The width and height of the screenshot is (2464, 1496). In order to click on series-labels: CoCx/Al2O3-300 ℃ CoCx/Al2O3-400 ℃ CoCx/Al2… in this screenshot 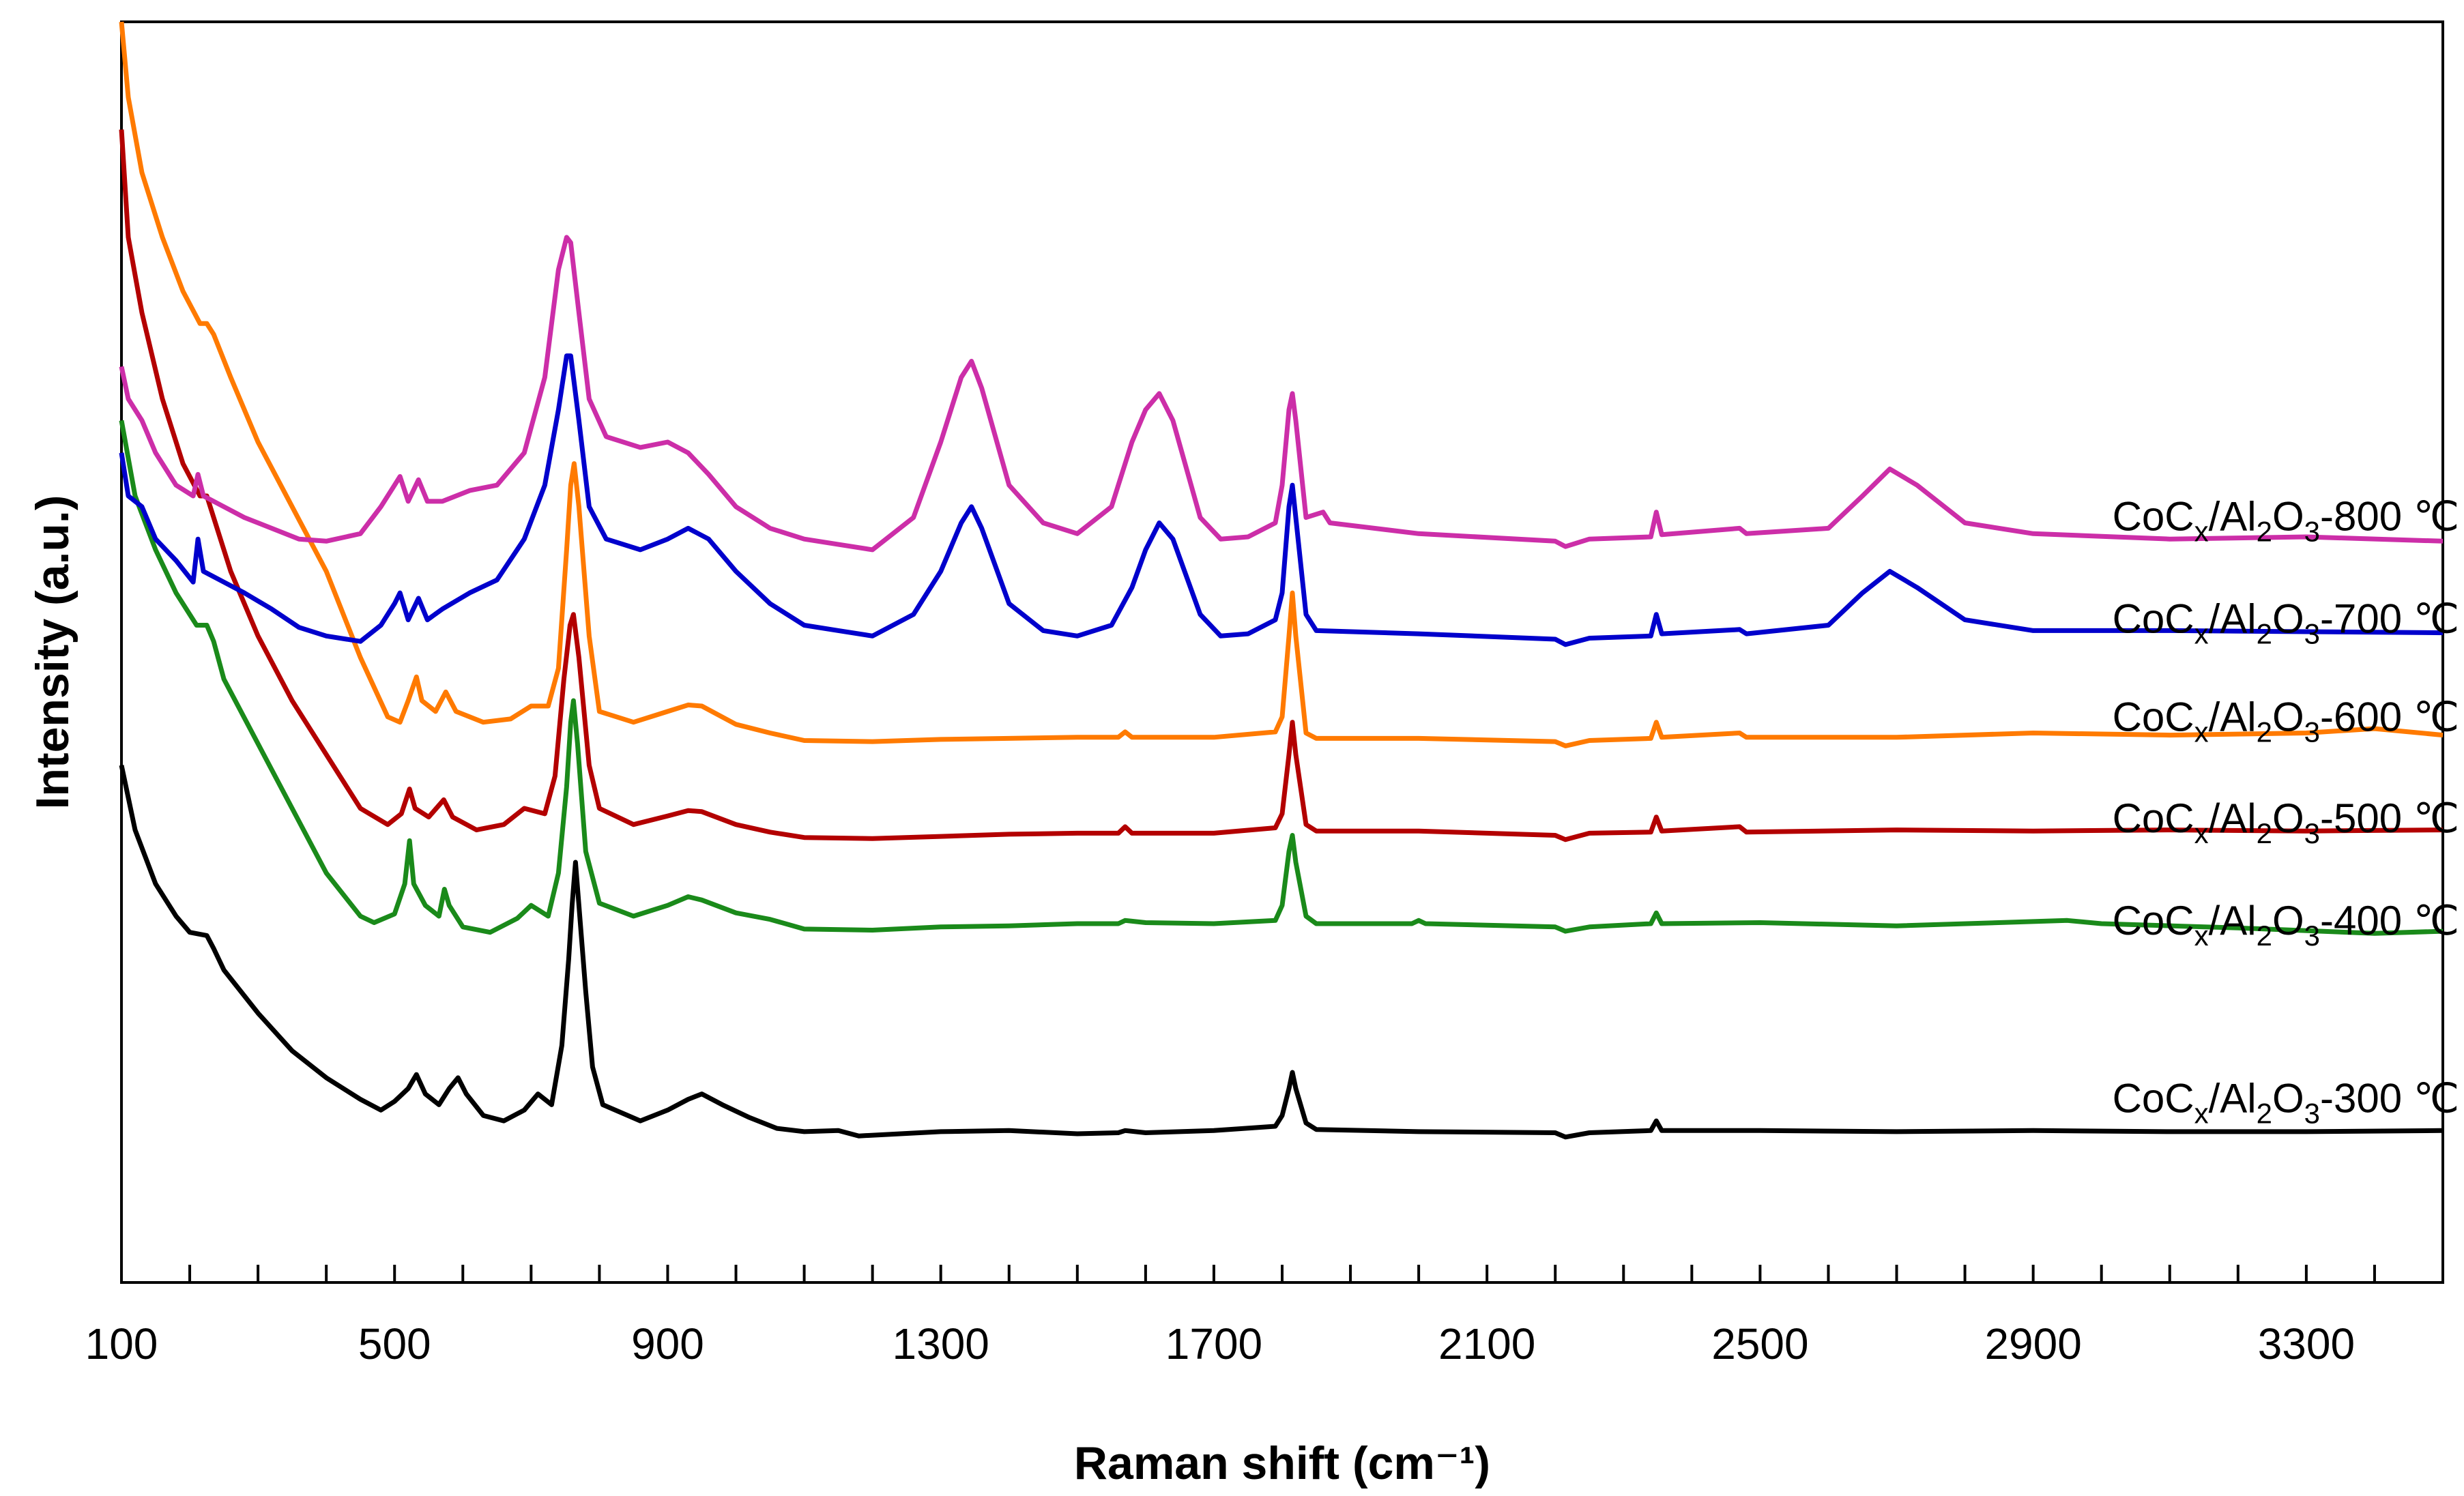, I will do `click(2286, 812)`.